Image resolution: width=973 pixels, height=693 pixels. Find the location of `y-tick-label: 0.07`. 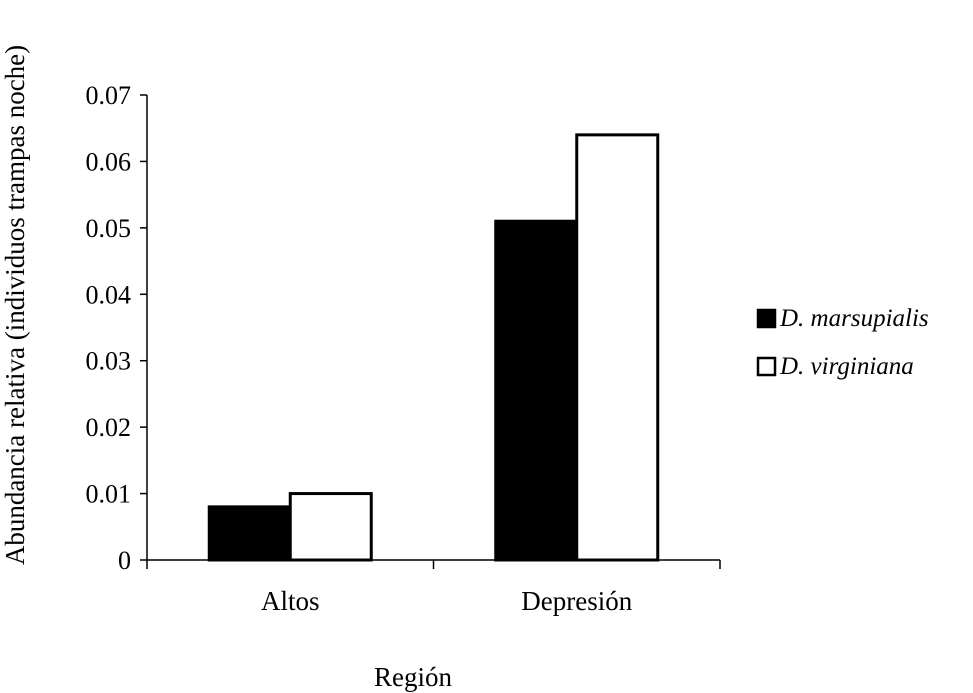

y-tick-label: 0.07 is located at coordinates (109, 95).